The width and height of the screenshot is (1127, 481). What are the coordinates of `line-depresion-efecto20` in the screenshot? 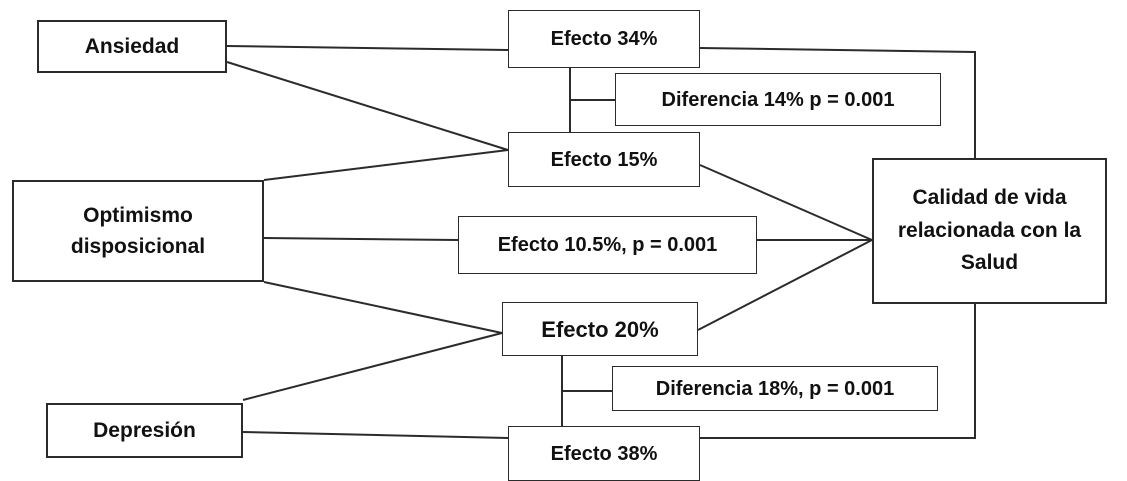 It's located at (372, 366).